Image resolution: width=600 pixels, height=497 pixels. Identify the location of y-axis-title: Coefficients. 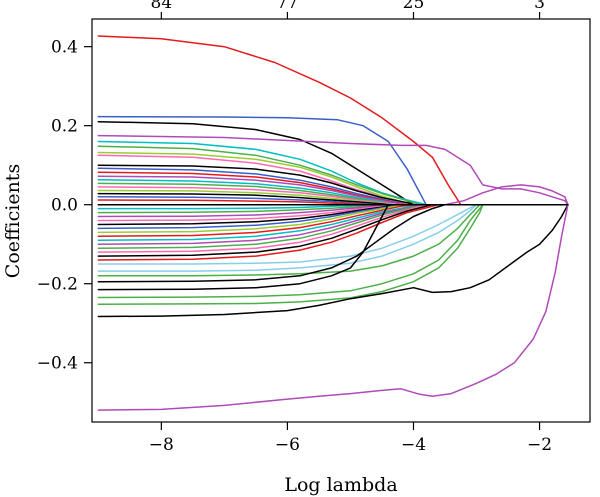
(13, 221).